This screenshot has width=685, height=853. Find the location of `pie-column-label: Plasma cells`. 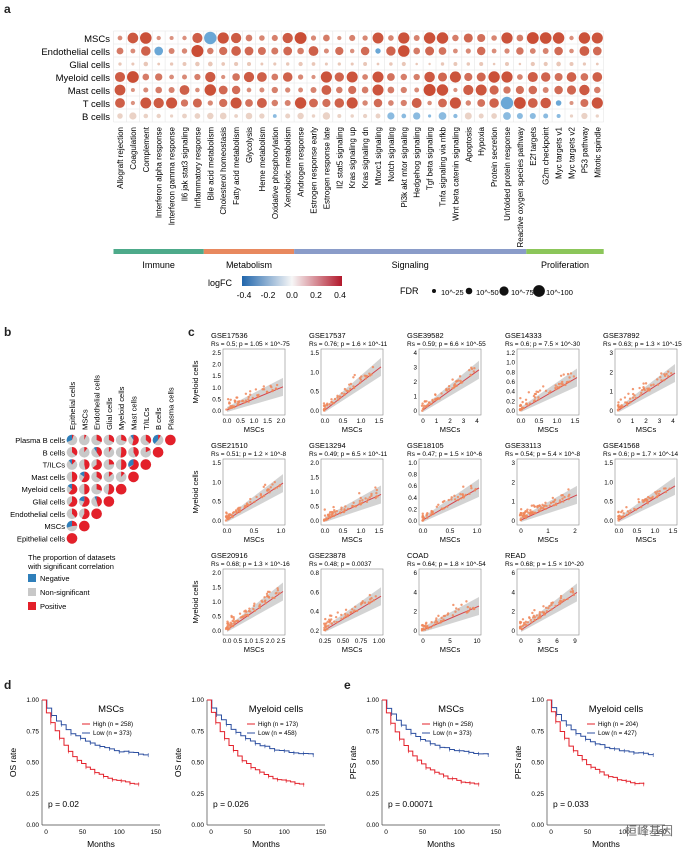

pie-column-label: Plasma cells is located at coordinates (170, 408).